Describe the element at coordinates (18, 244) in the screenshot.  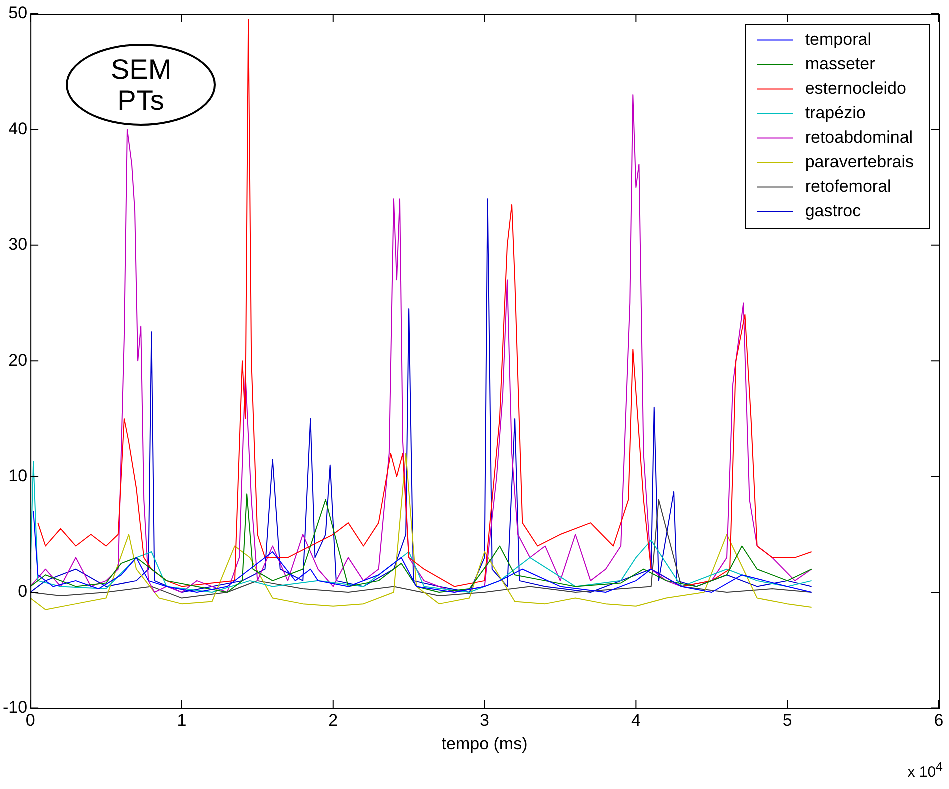
I see `y-tick-label: 30` at that location.